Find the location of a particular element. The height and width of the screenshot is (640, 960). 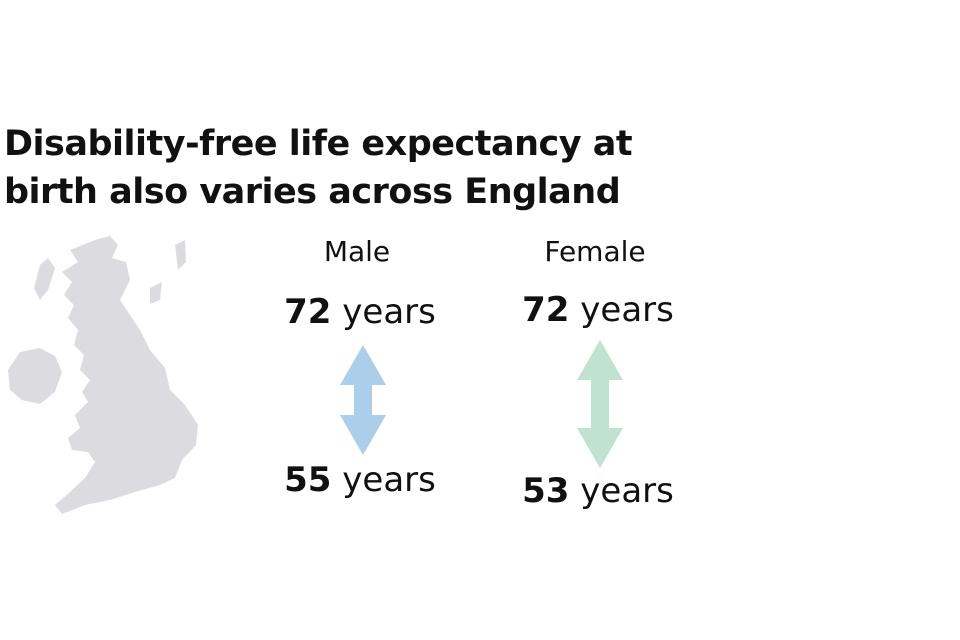

value-number: 55 is located at coordinates (308, 480).